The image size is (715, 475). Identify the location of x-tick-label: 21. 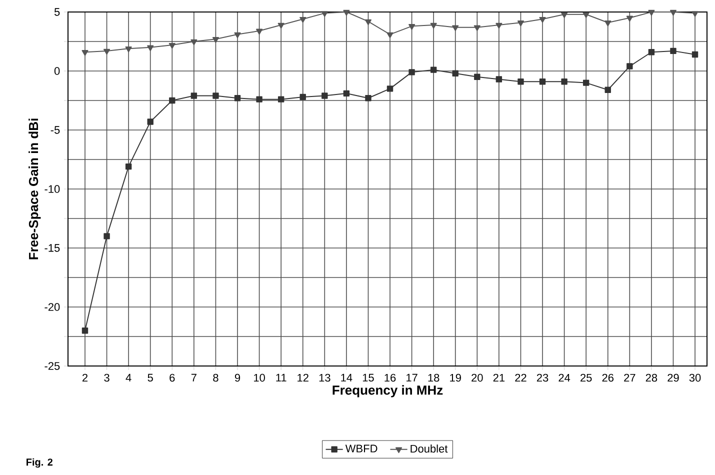
(499, 378).